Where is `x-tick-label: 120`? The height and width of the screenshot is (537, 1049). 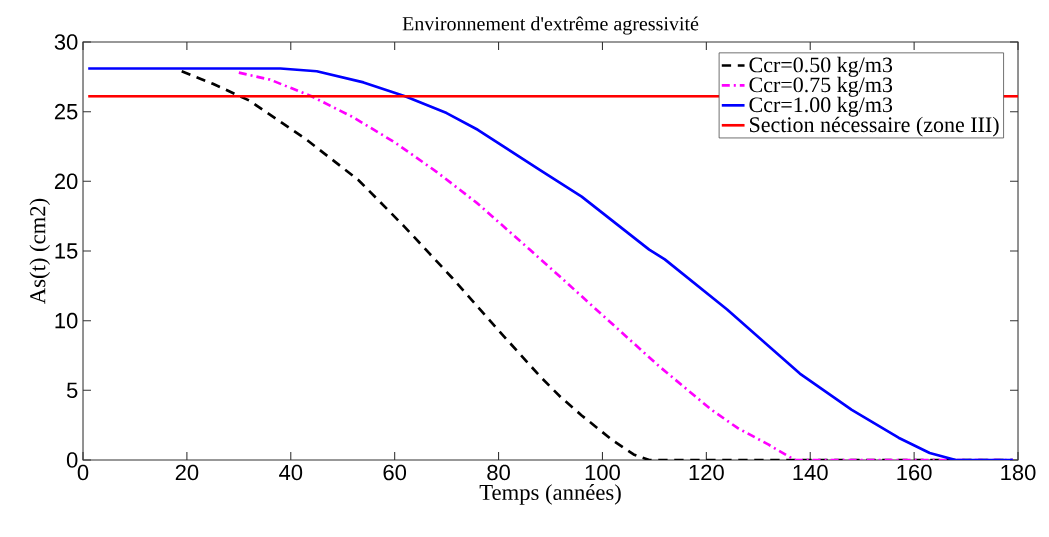
x-tick-label: 120 is located at coordinates (706, 472).